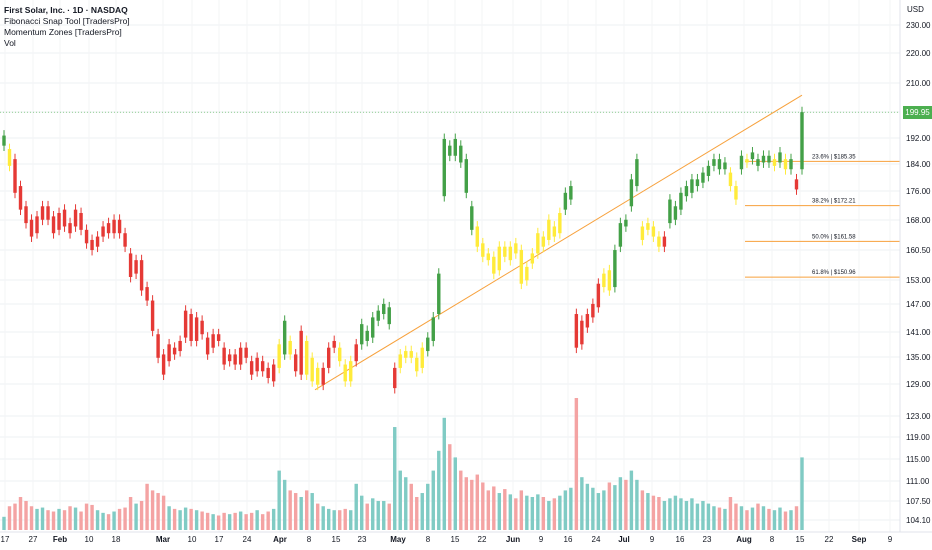 This screenshot has height=550, width=932. I want to click on price-tick: 129.00, so click(918, 384).